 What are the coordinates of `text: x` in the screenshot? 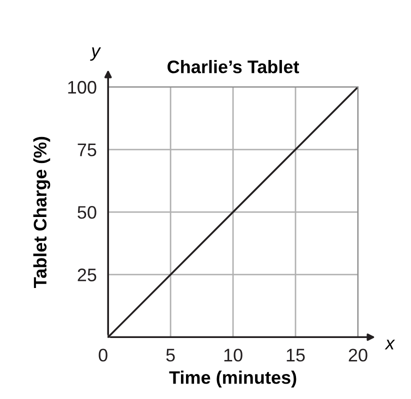 It's located at (390, 345).